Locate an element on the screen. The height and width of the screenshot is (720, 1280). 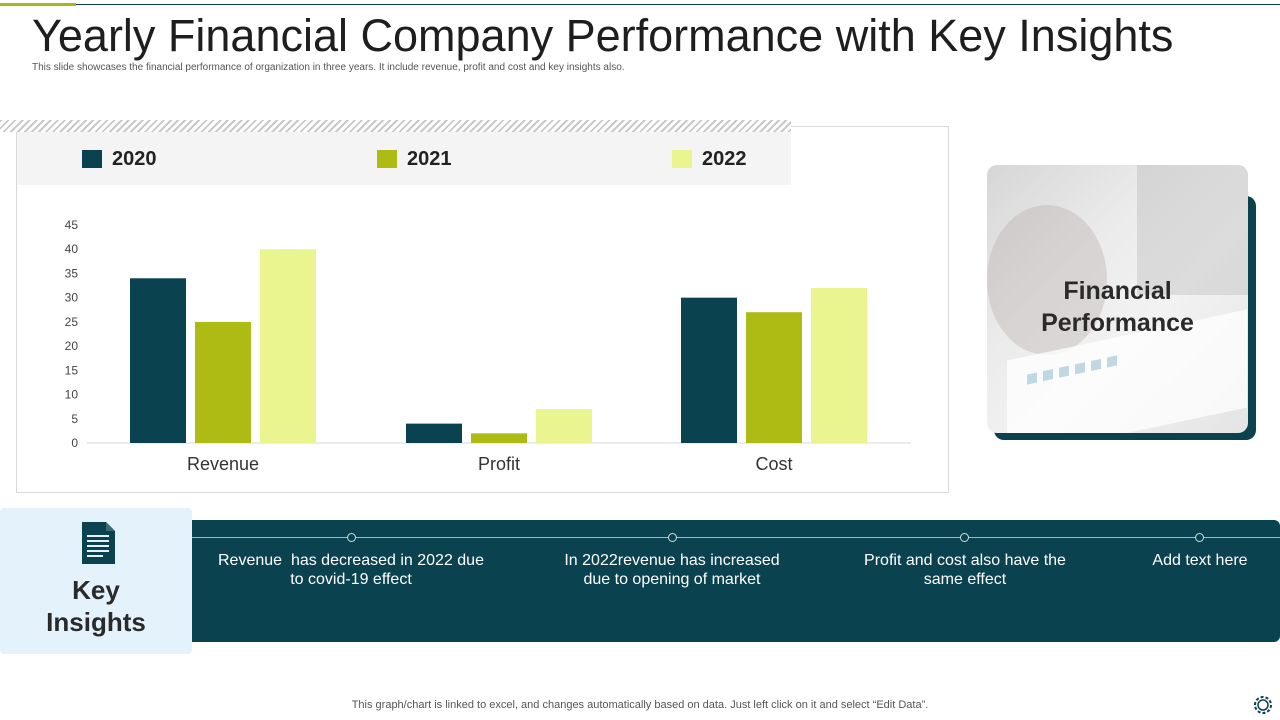
bar-cost-2022 is located at coordinates (839, 365).